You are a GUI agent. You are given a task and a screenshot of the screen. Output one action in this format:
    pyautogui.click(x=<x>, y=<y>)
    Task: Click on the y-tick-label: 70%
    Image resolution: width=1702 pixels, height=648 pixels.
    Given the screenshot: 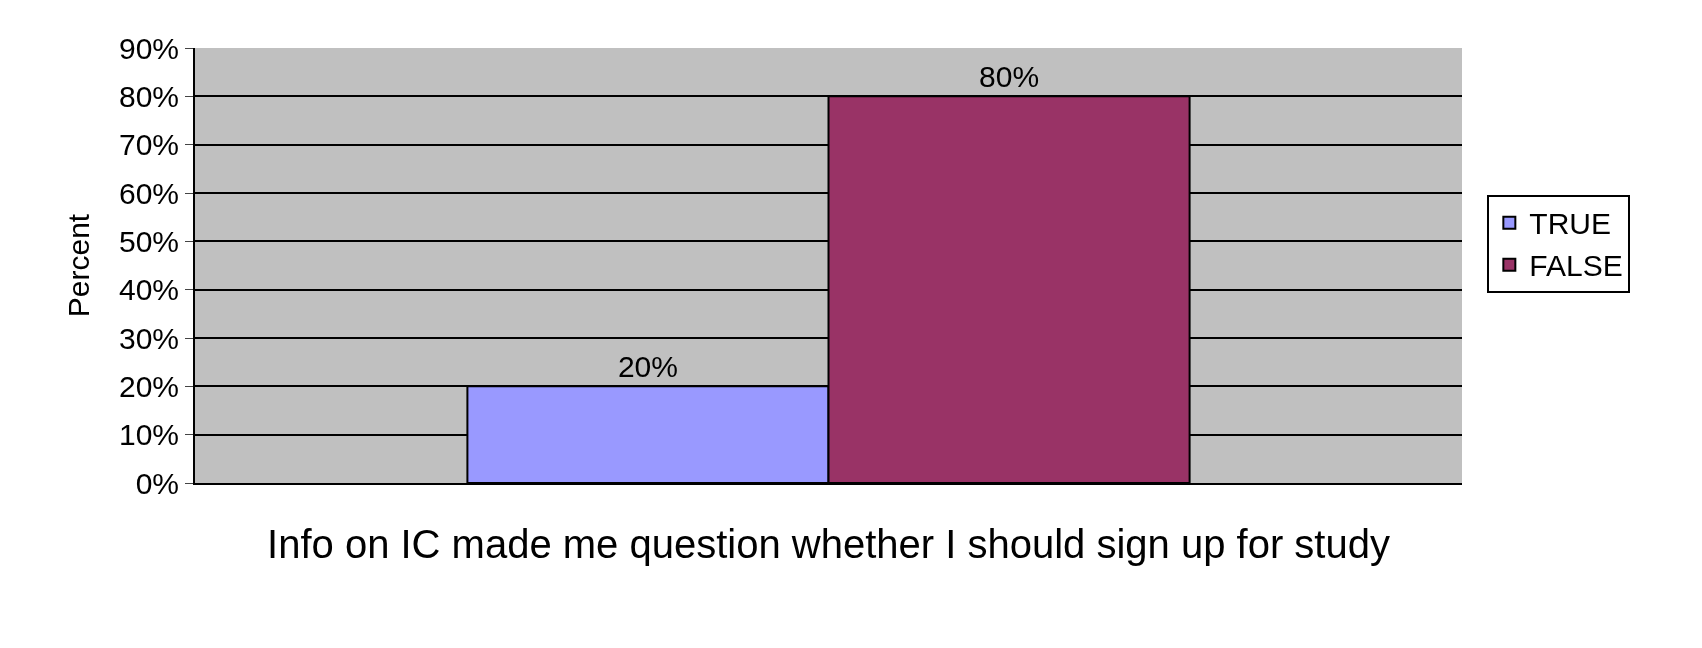 What is the action you would take?
    pyautogui.click(x=148, y=145)
    